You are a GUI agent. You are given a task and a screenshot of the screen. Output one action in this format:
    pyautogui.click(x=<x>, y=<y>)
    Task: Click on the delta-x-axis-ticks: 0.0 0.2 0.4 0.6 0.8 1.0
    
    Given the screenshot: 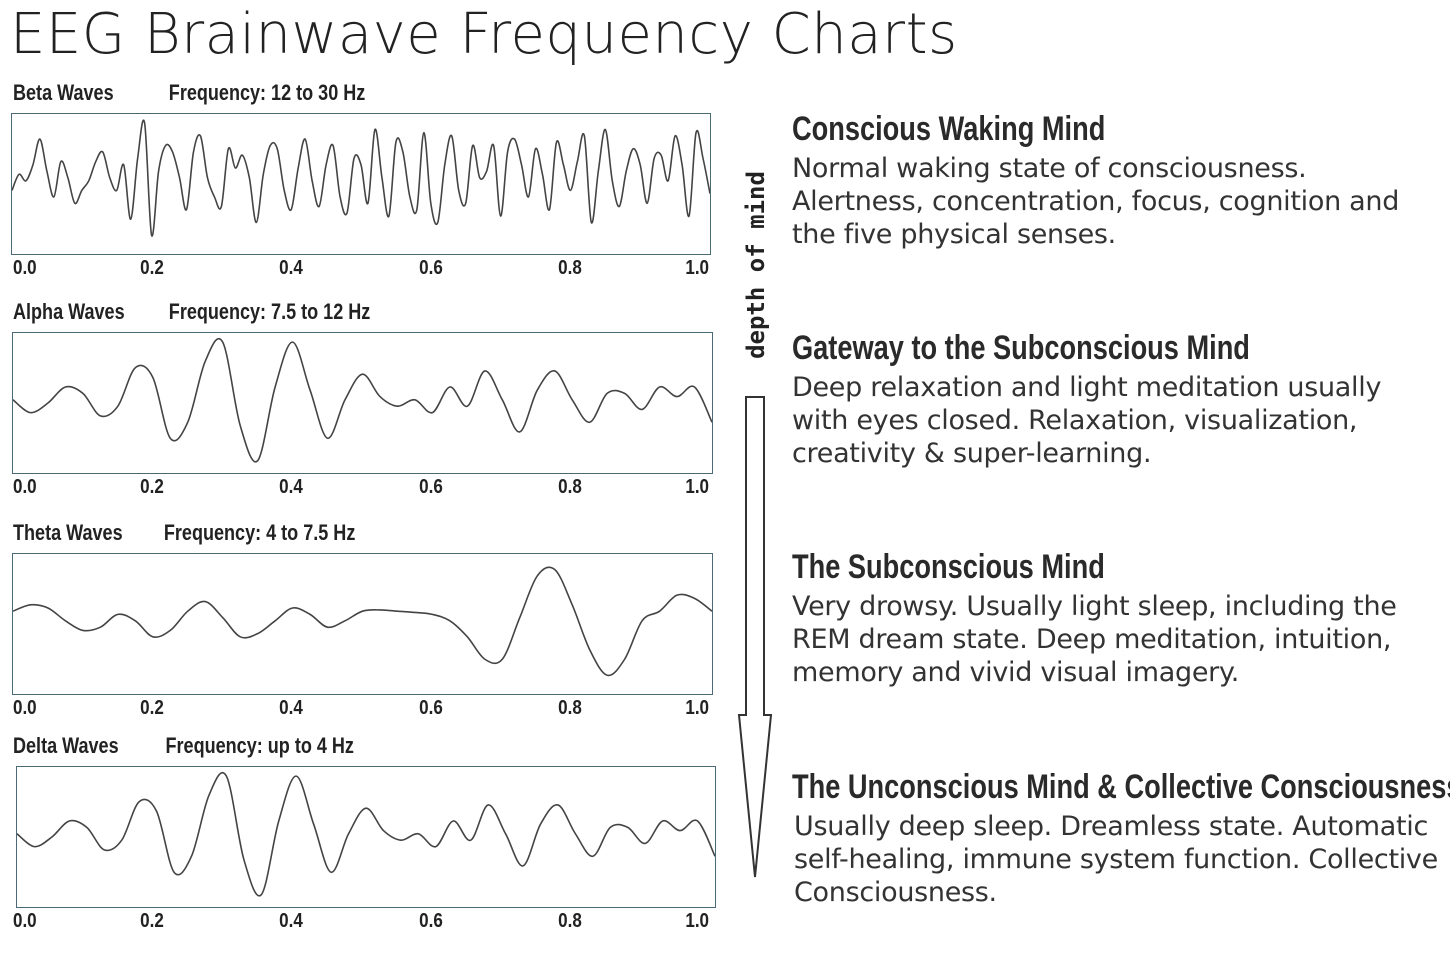 What is the action you would take?
    pyautogui.click(x=361, y=923)
    